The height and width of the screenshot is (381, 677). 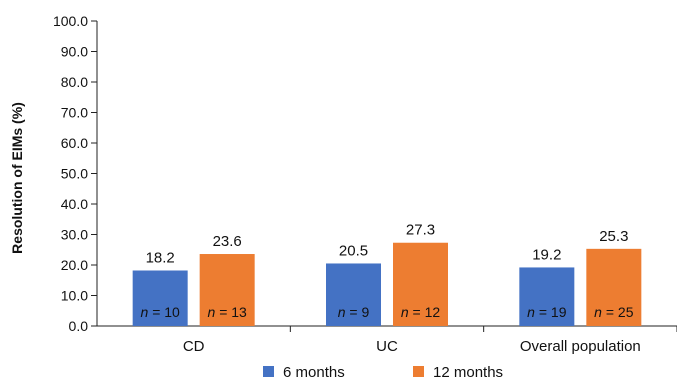 I want to click on data-label: 20.5, so click(x=353, y=250).